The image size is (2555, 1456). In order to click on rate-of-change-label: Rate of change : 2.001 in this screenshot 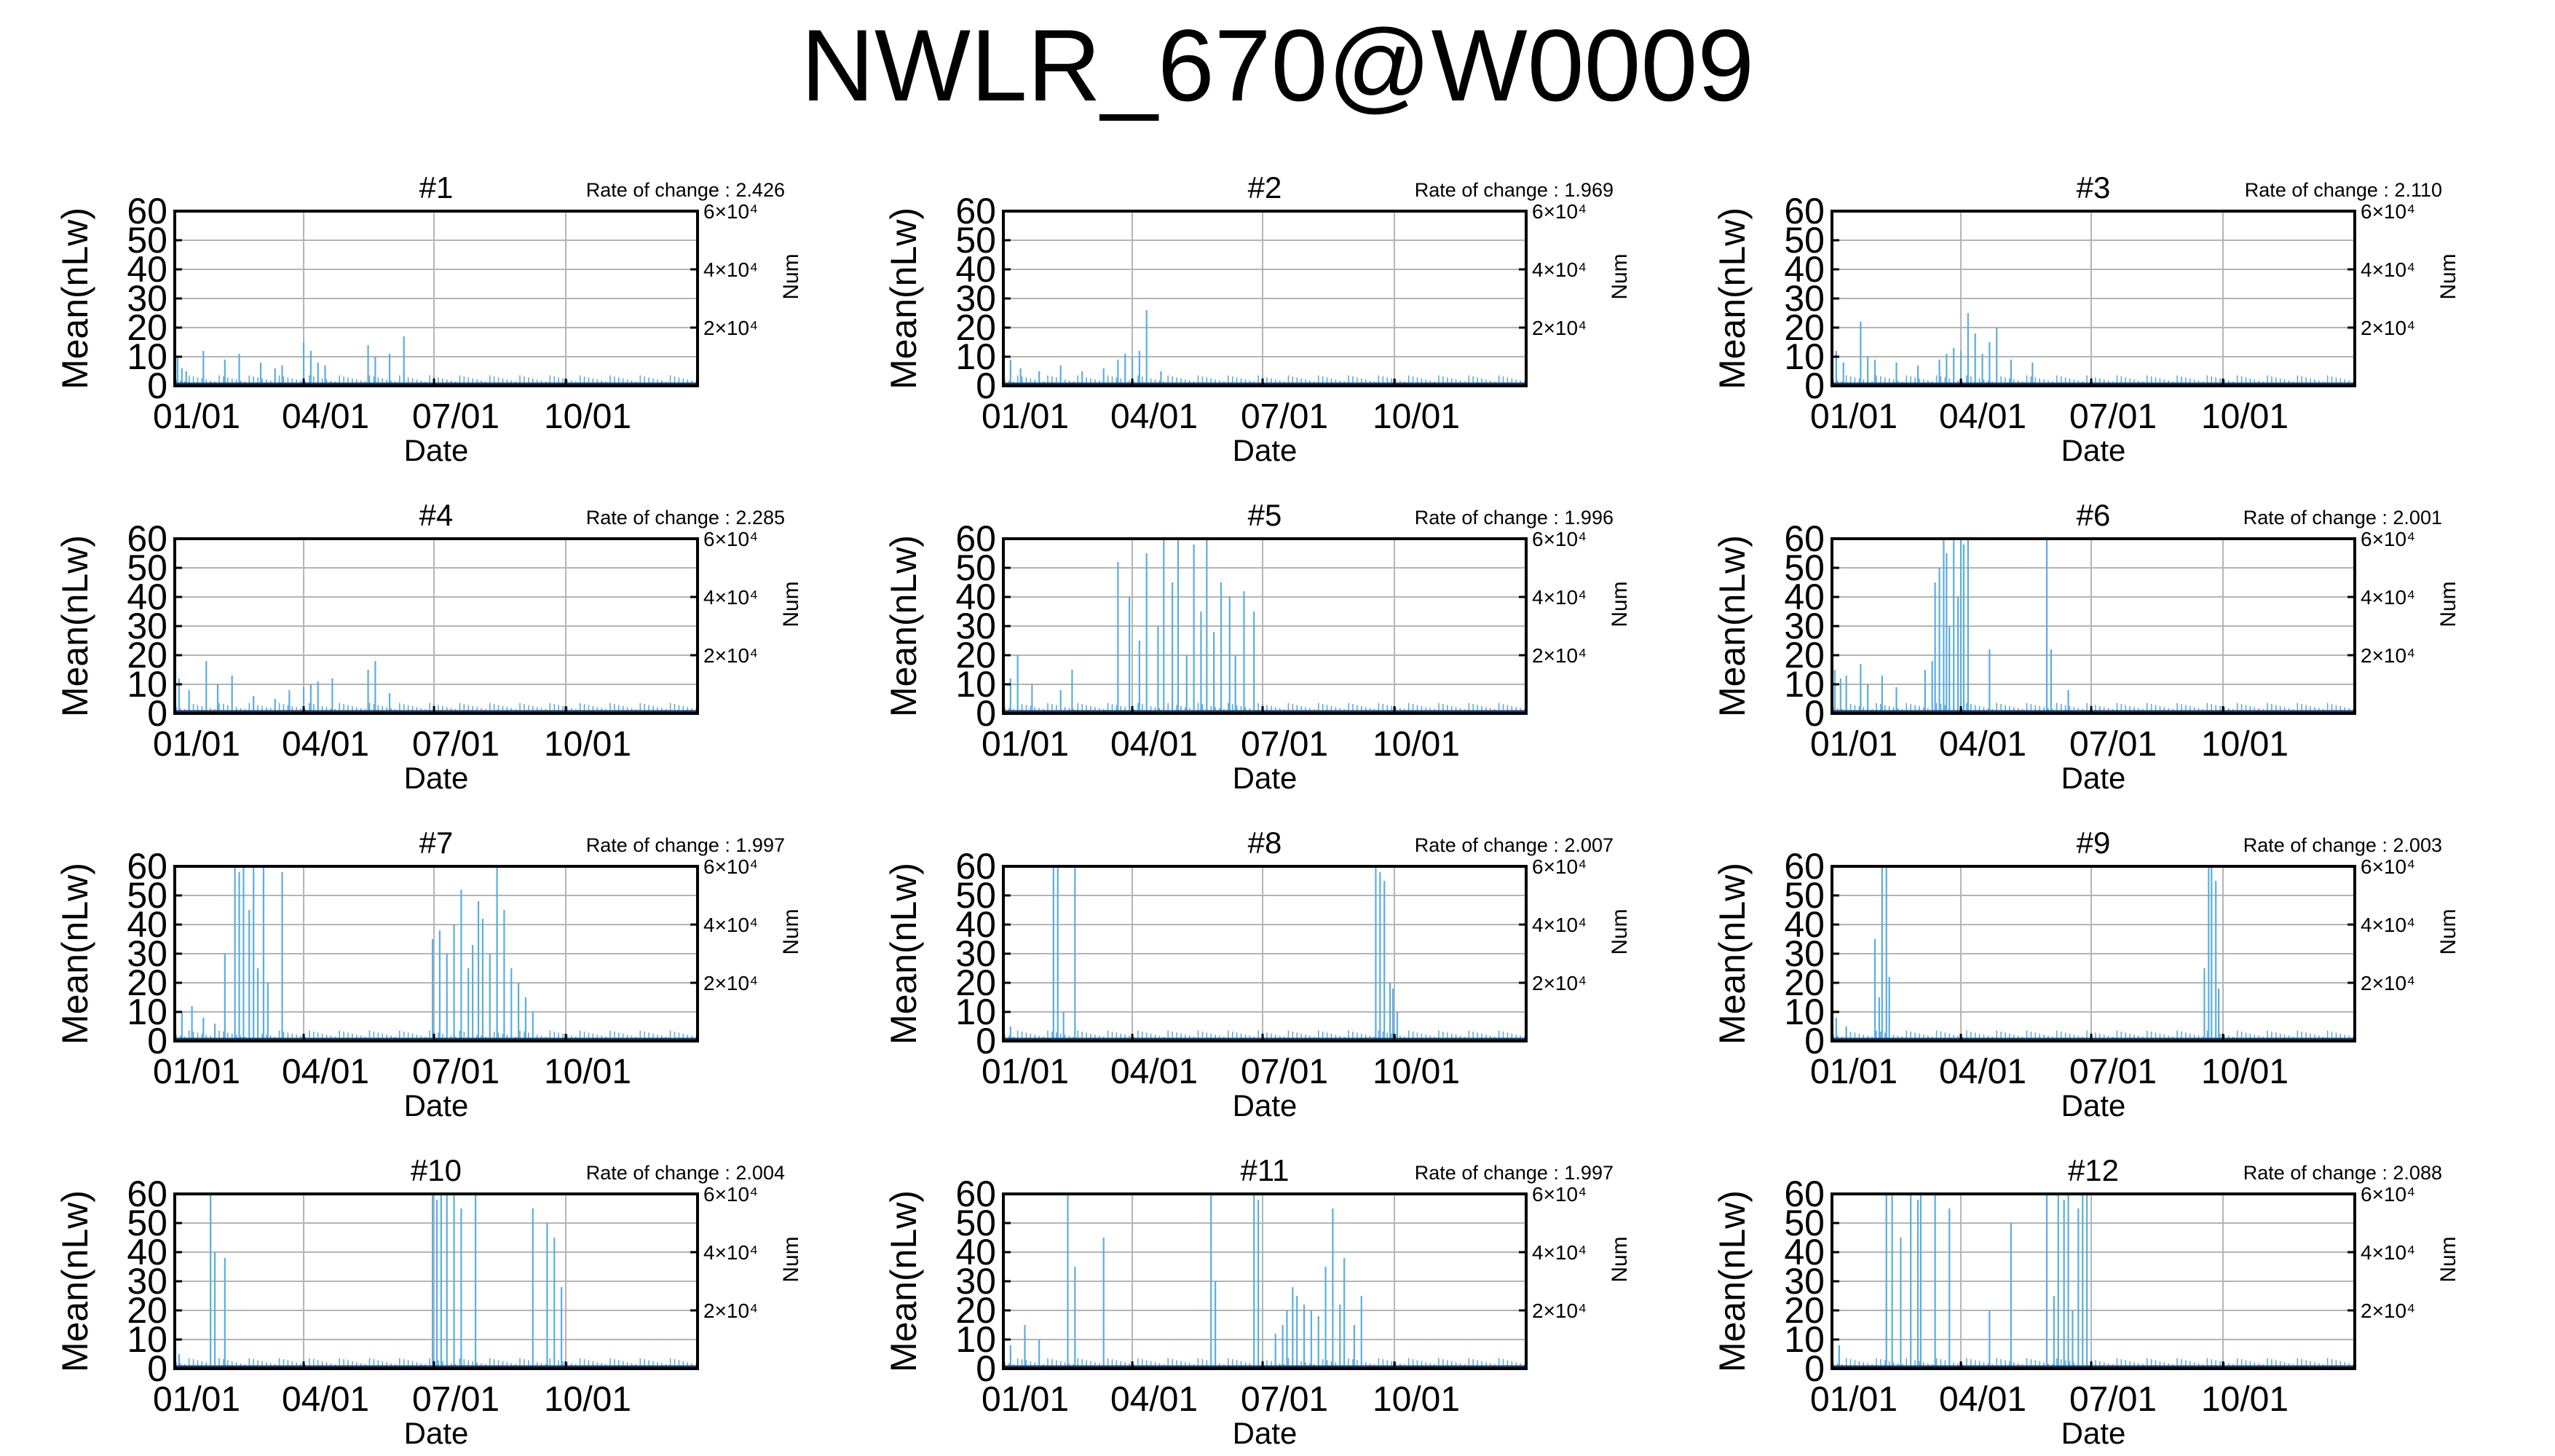, I will do `click(2342, 518)`.